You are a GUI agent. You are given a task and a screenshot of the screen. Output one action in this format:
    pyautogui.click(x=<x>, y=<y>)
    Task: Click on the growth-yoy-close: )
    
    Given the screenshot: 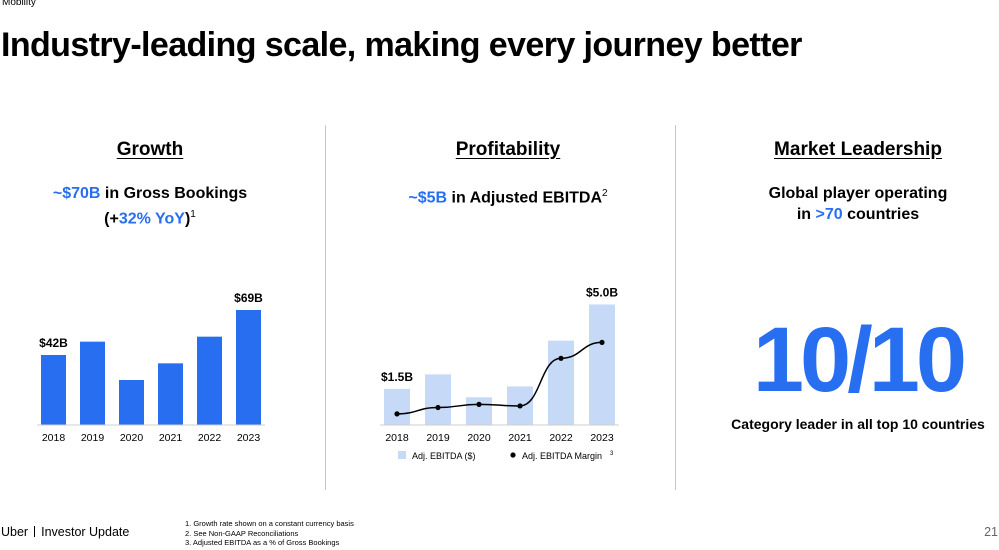 What is the action you would take?
    pyautogui.click(x=187, y=219)
    